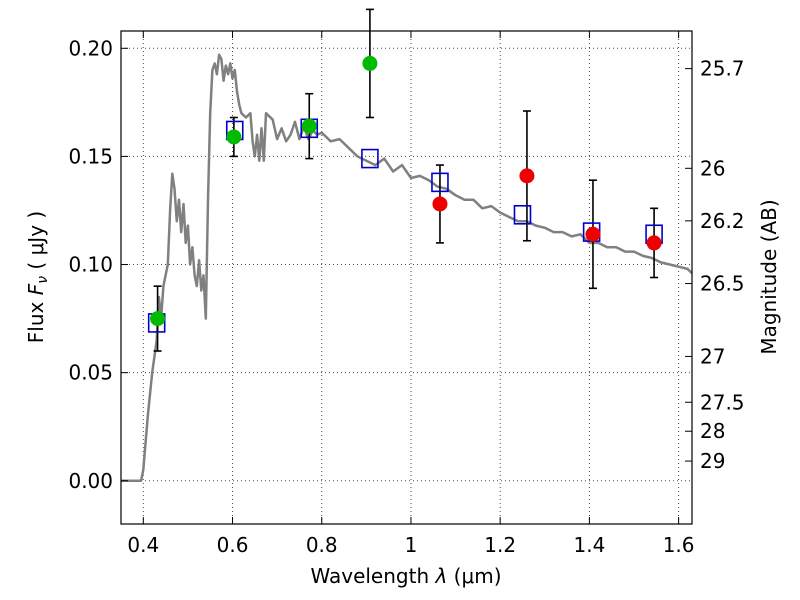 The height and width of the screenshot is (600, 800). Describe the element at coordinates (712, 168) in the screenshot. I see `y2-tick-label: 26` at that location.